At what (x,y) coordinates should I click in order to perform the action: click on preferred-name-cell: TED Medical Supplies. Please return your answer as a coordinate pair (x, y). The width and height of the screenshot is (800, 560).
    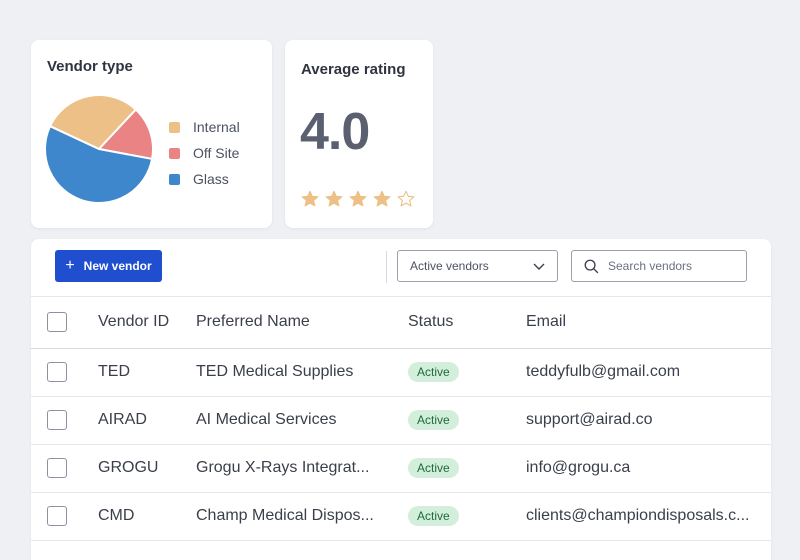
    Looking at the image, I should click on (275, 371).